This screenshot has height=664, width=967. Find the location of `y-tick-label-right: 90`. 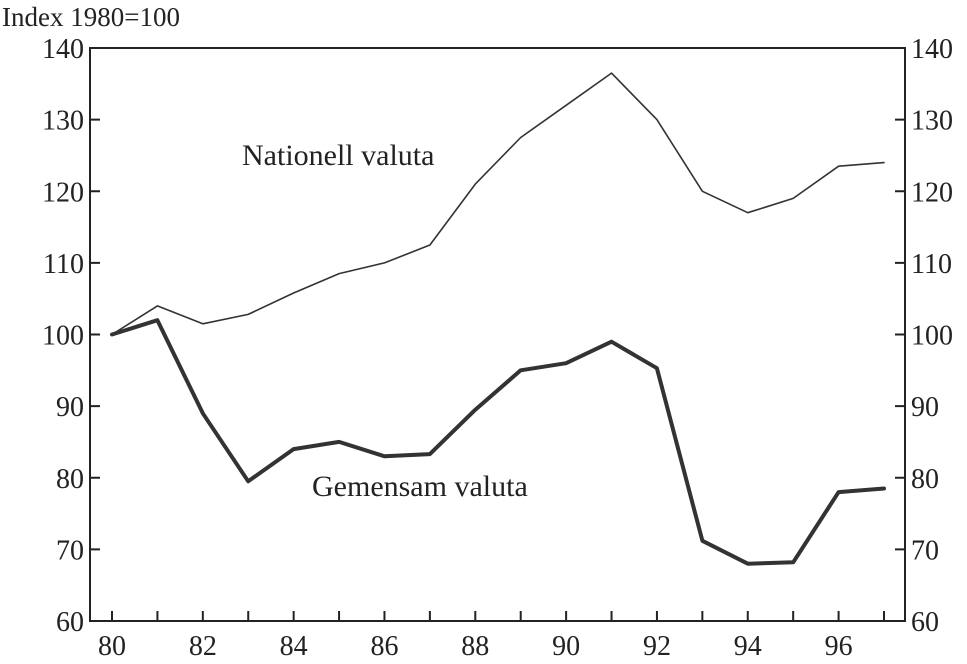

y-tick-label-right: 90 is located at coordinates (925, 407).